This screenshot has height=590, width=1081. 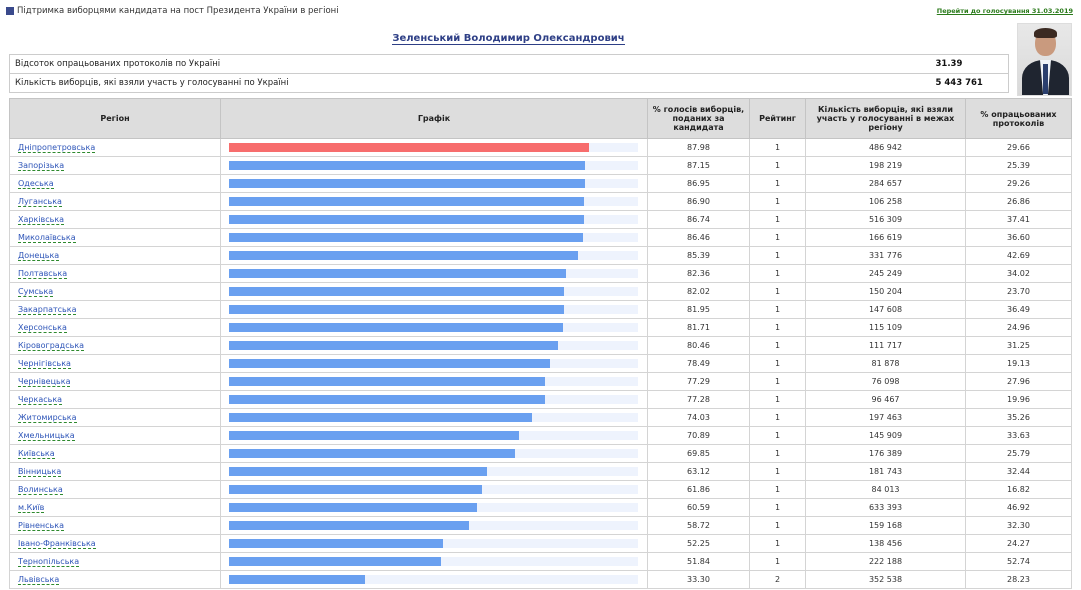 I want to click on percent-cell: 86.90, so click(x=698, y=201).